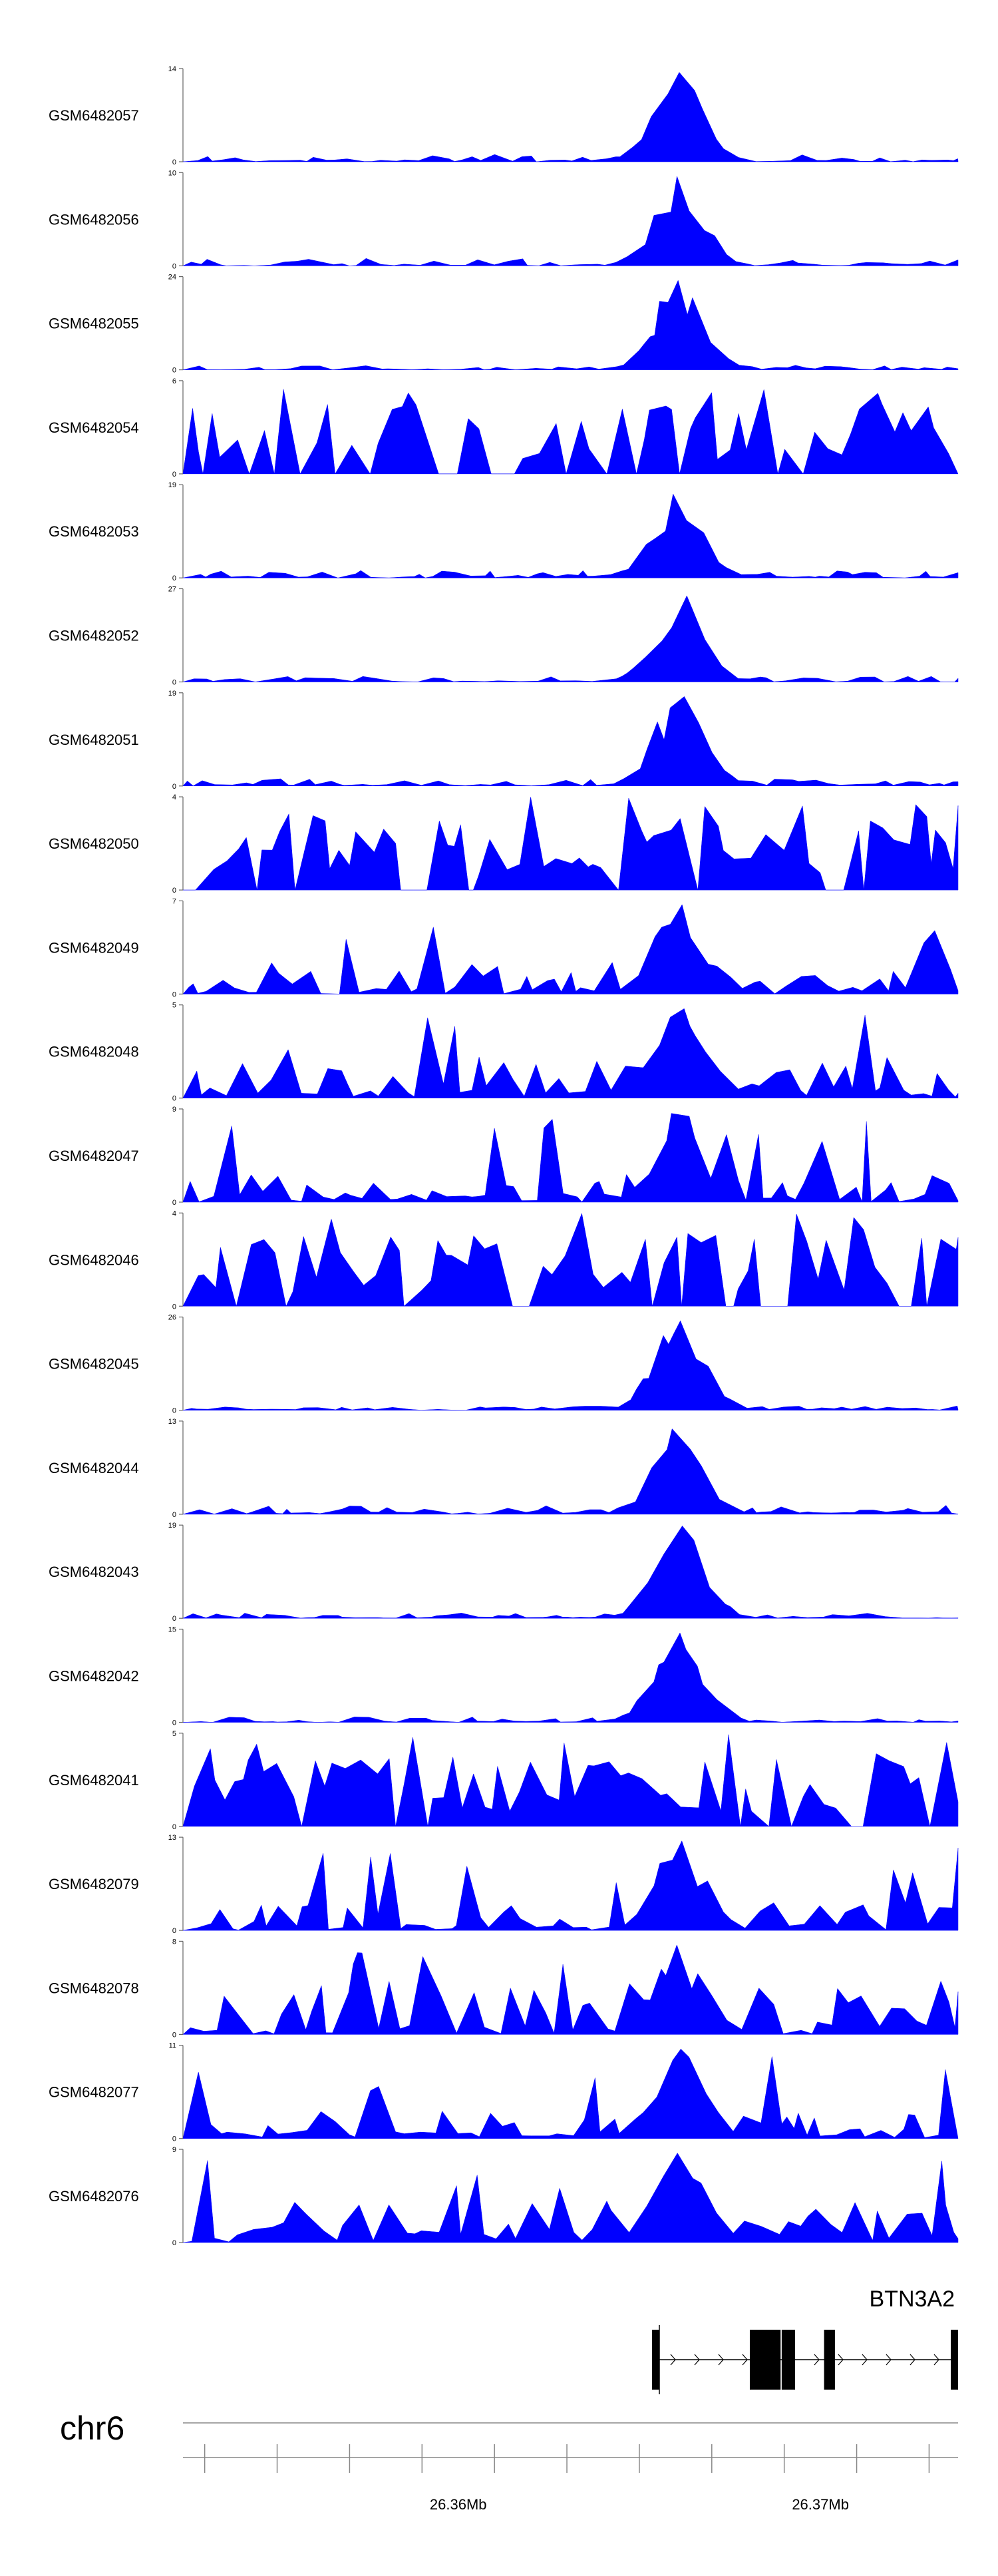 This screenshot has height=2576, width=998. What do you see at coordinates (172, 590) in the screenshot?
I see `y-tick-label-max: 27` at bounding box center [172, 590].